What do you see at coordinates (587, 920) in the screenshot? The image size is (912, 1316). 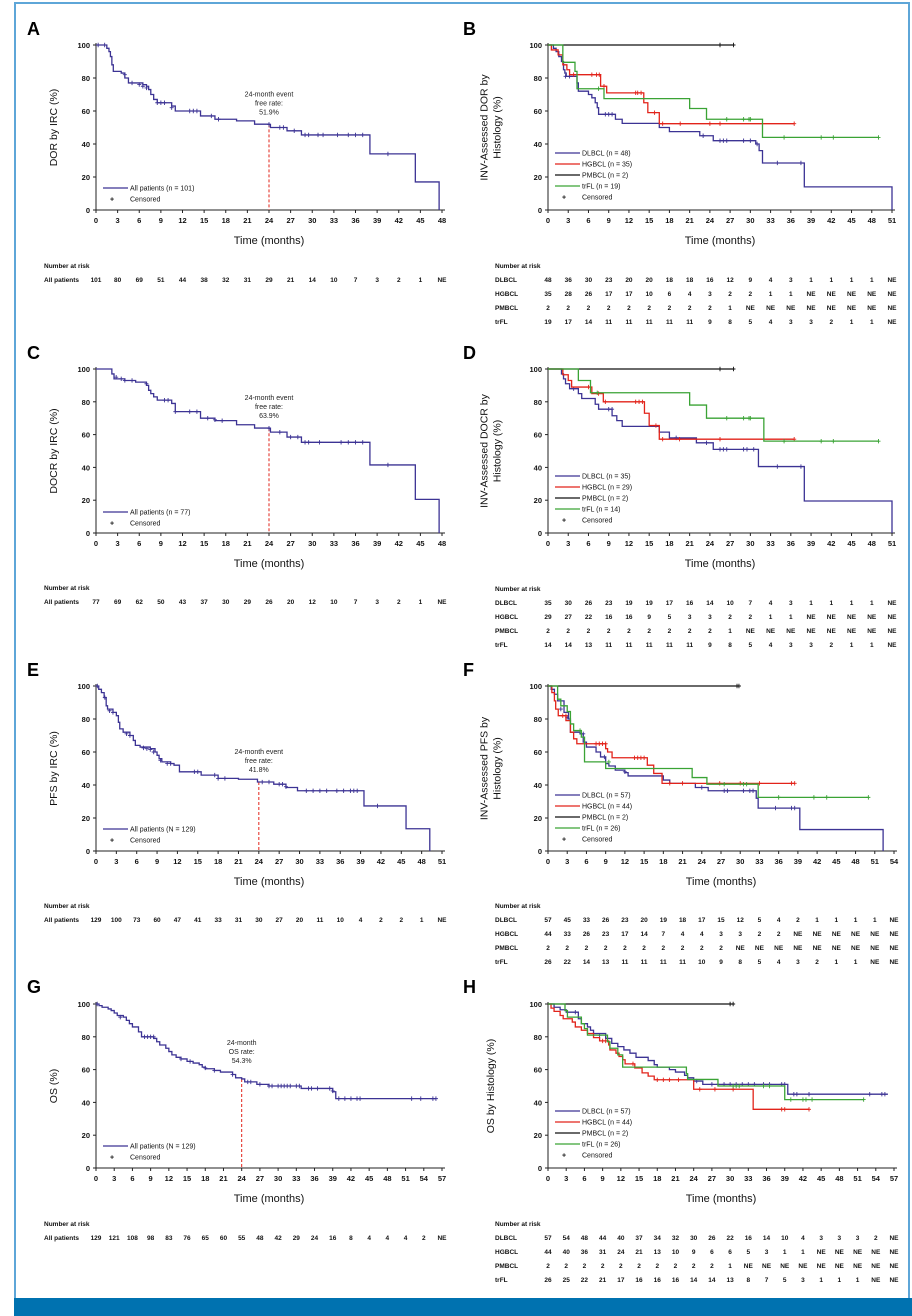 I see `risk-value: 33` at bounding box center [587, 920].